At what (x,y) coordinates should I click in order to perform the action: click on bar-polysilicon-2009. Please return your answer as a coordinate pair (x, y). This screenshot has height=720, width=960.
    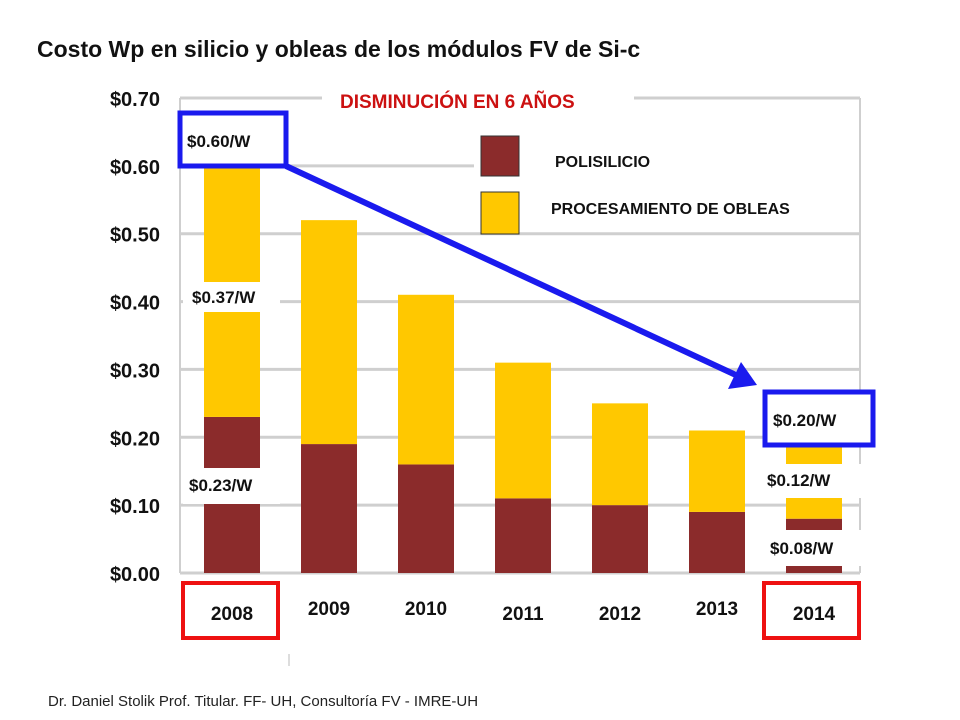
    Looking at the image, I should click on (329, 508).